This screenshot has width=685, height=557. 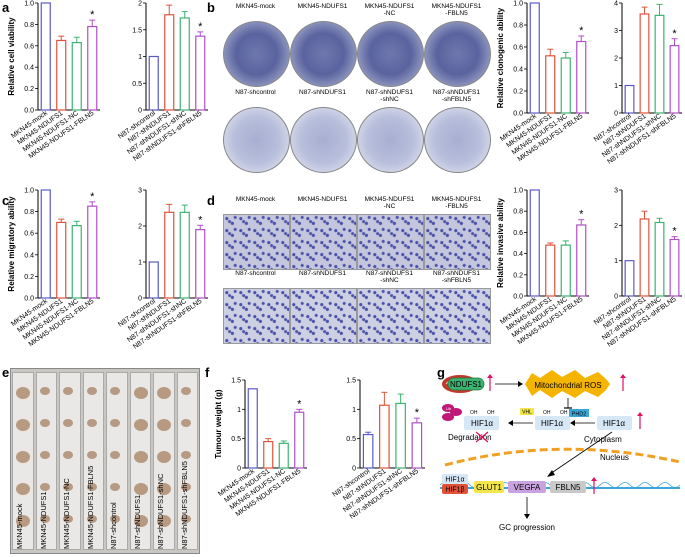 What do you see at coordinates (449, 408) in the screenshot?
I see `ub-label: Ub` at bounding box center [449, 408].